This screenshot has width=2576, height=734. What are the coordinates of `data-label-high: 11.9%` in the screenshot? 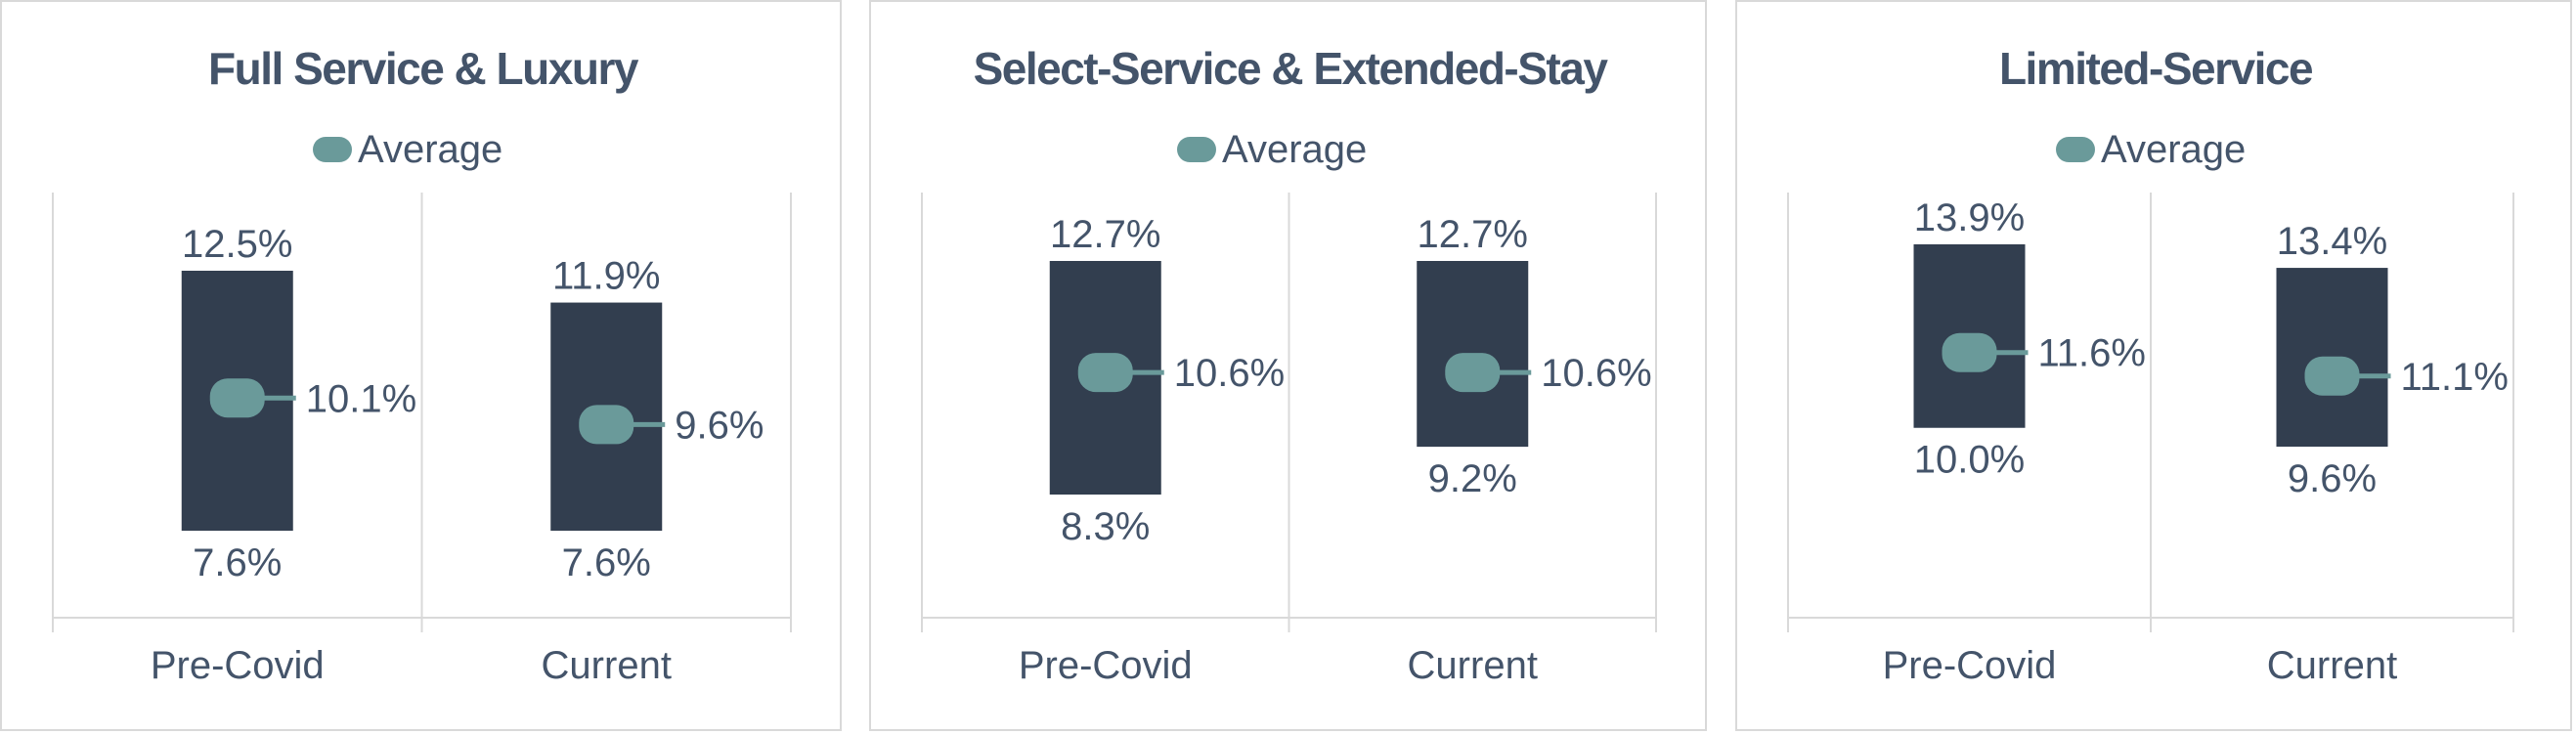 It's located at (606, 276).